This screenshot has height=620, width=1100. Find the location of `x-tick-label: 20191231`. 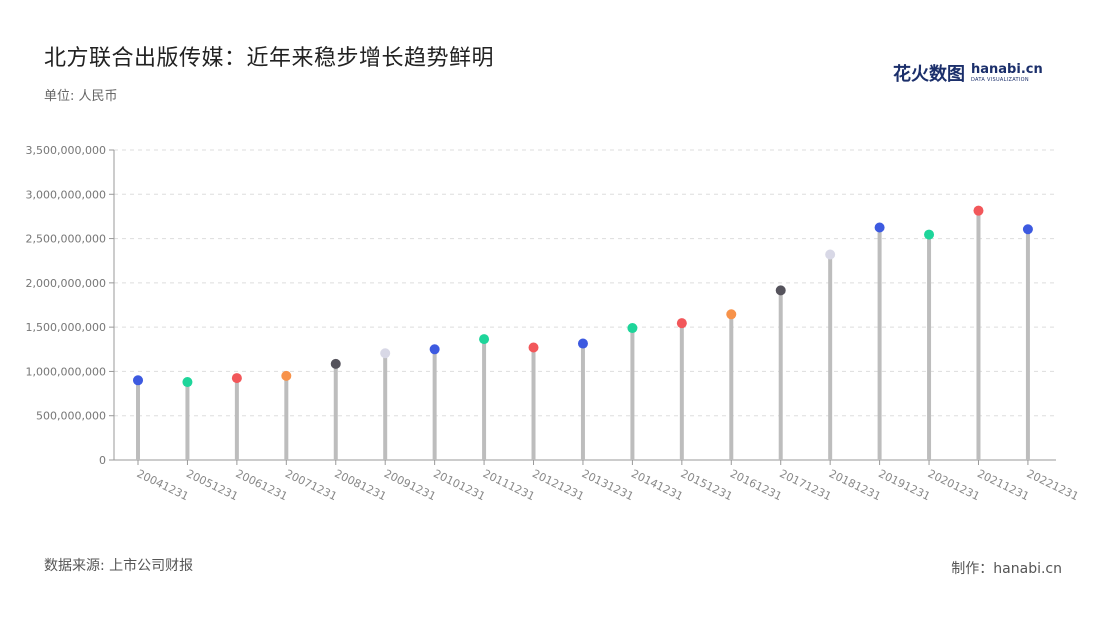

x-tick-label: 20191231 is located at coordinates (904, 485).